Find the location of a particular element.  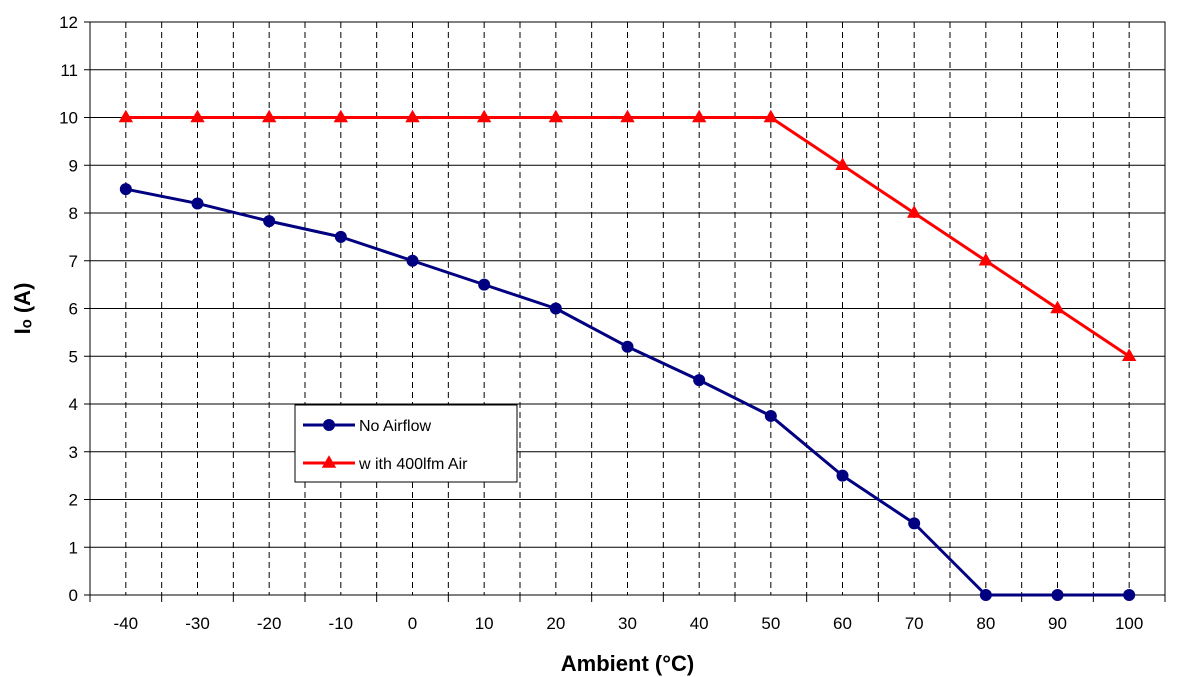

x-tick-label: -30 is located at coordinates (197, 623).